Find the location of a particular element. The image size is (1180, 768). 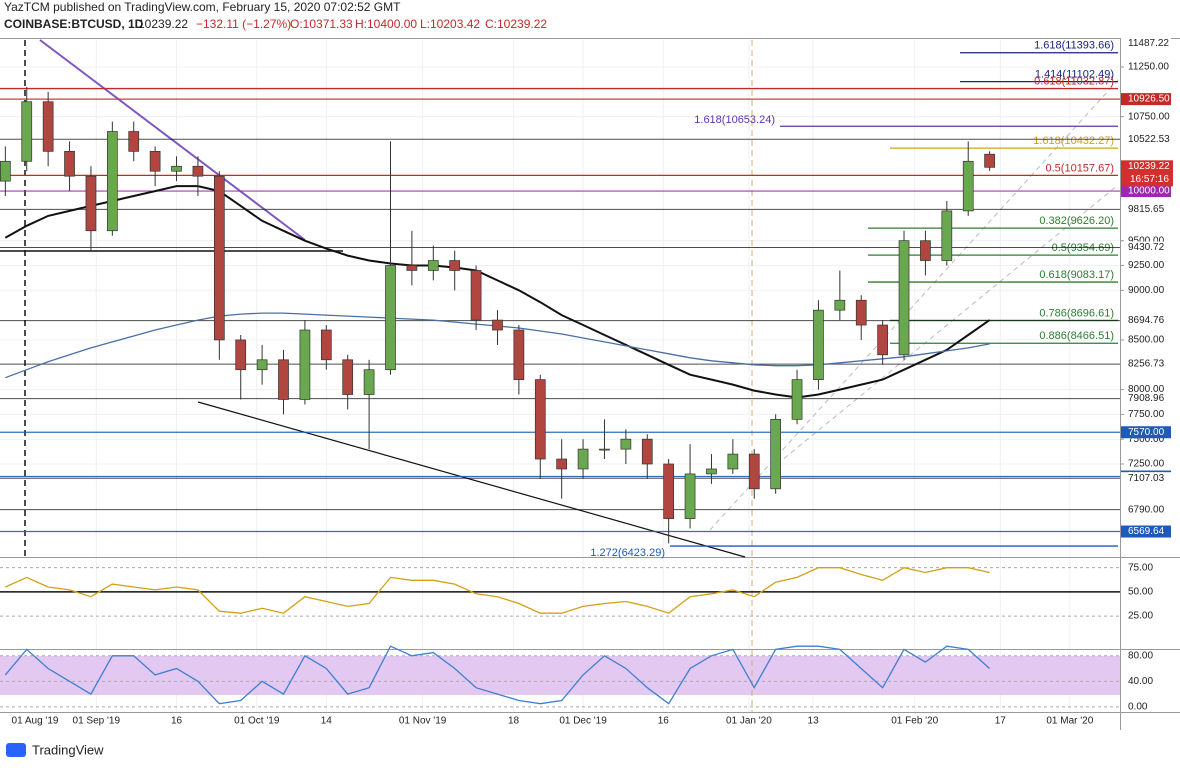

y-tick-label: 9250.00 is located at coordinates (1146, 265).